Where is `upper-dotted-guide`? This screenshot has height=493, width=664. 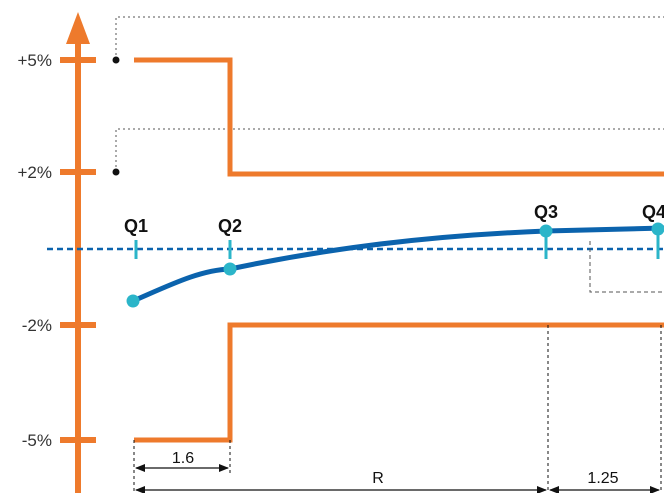 upper-dotted-guide is located at coordinates (389, 38).